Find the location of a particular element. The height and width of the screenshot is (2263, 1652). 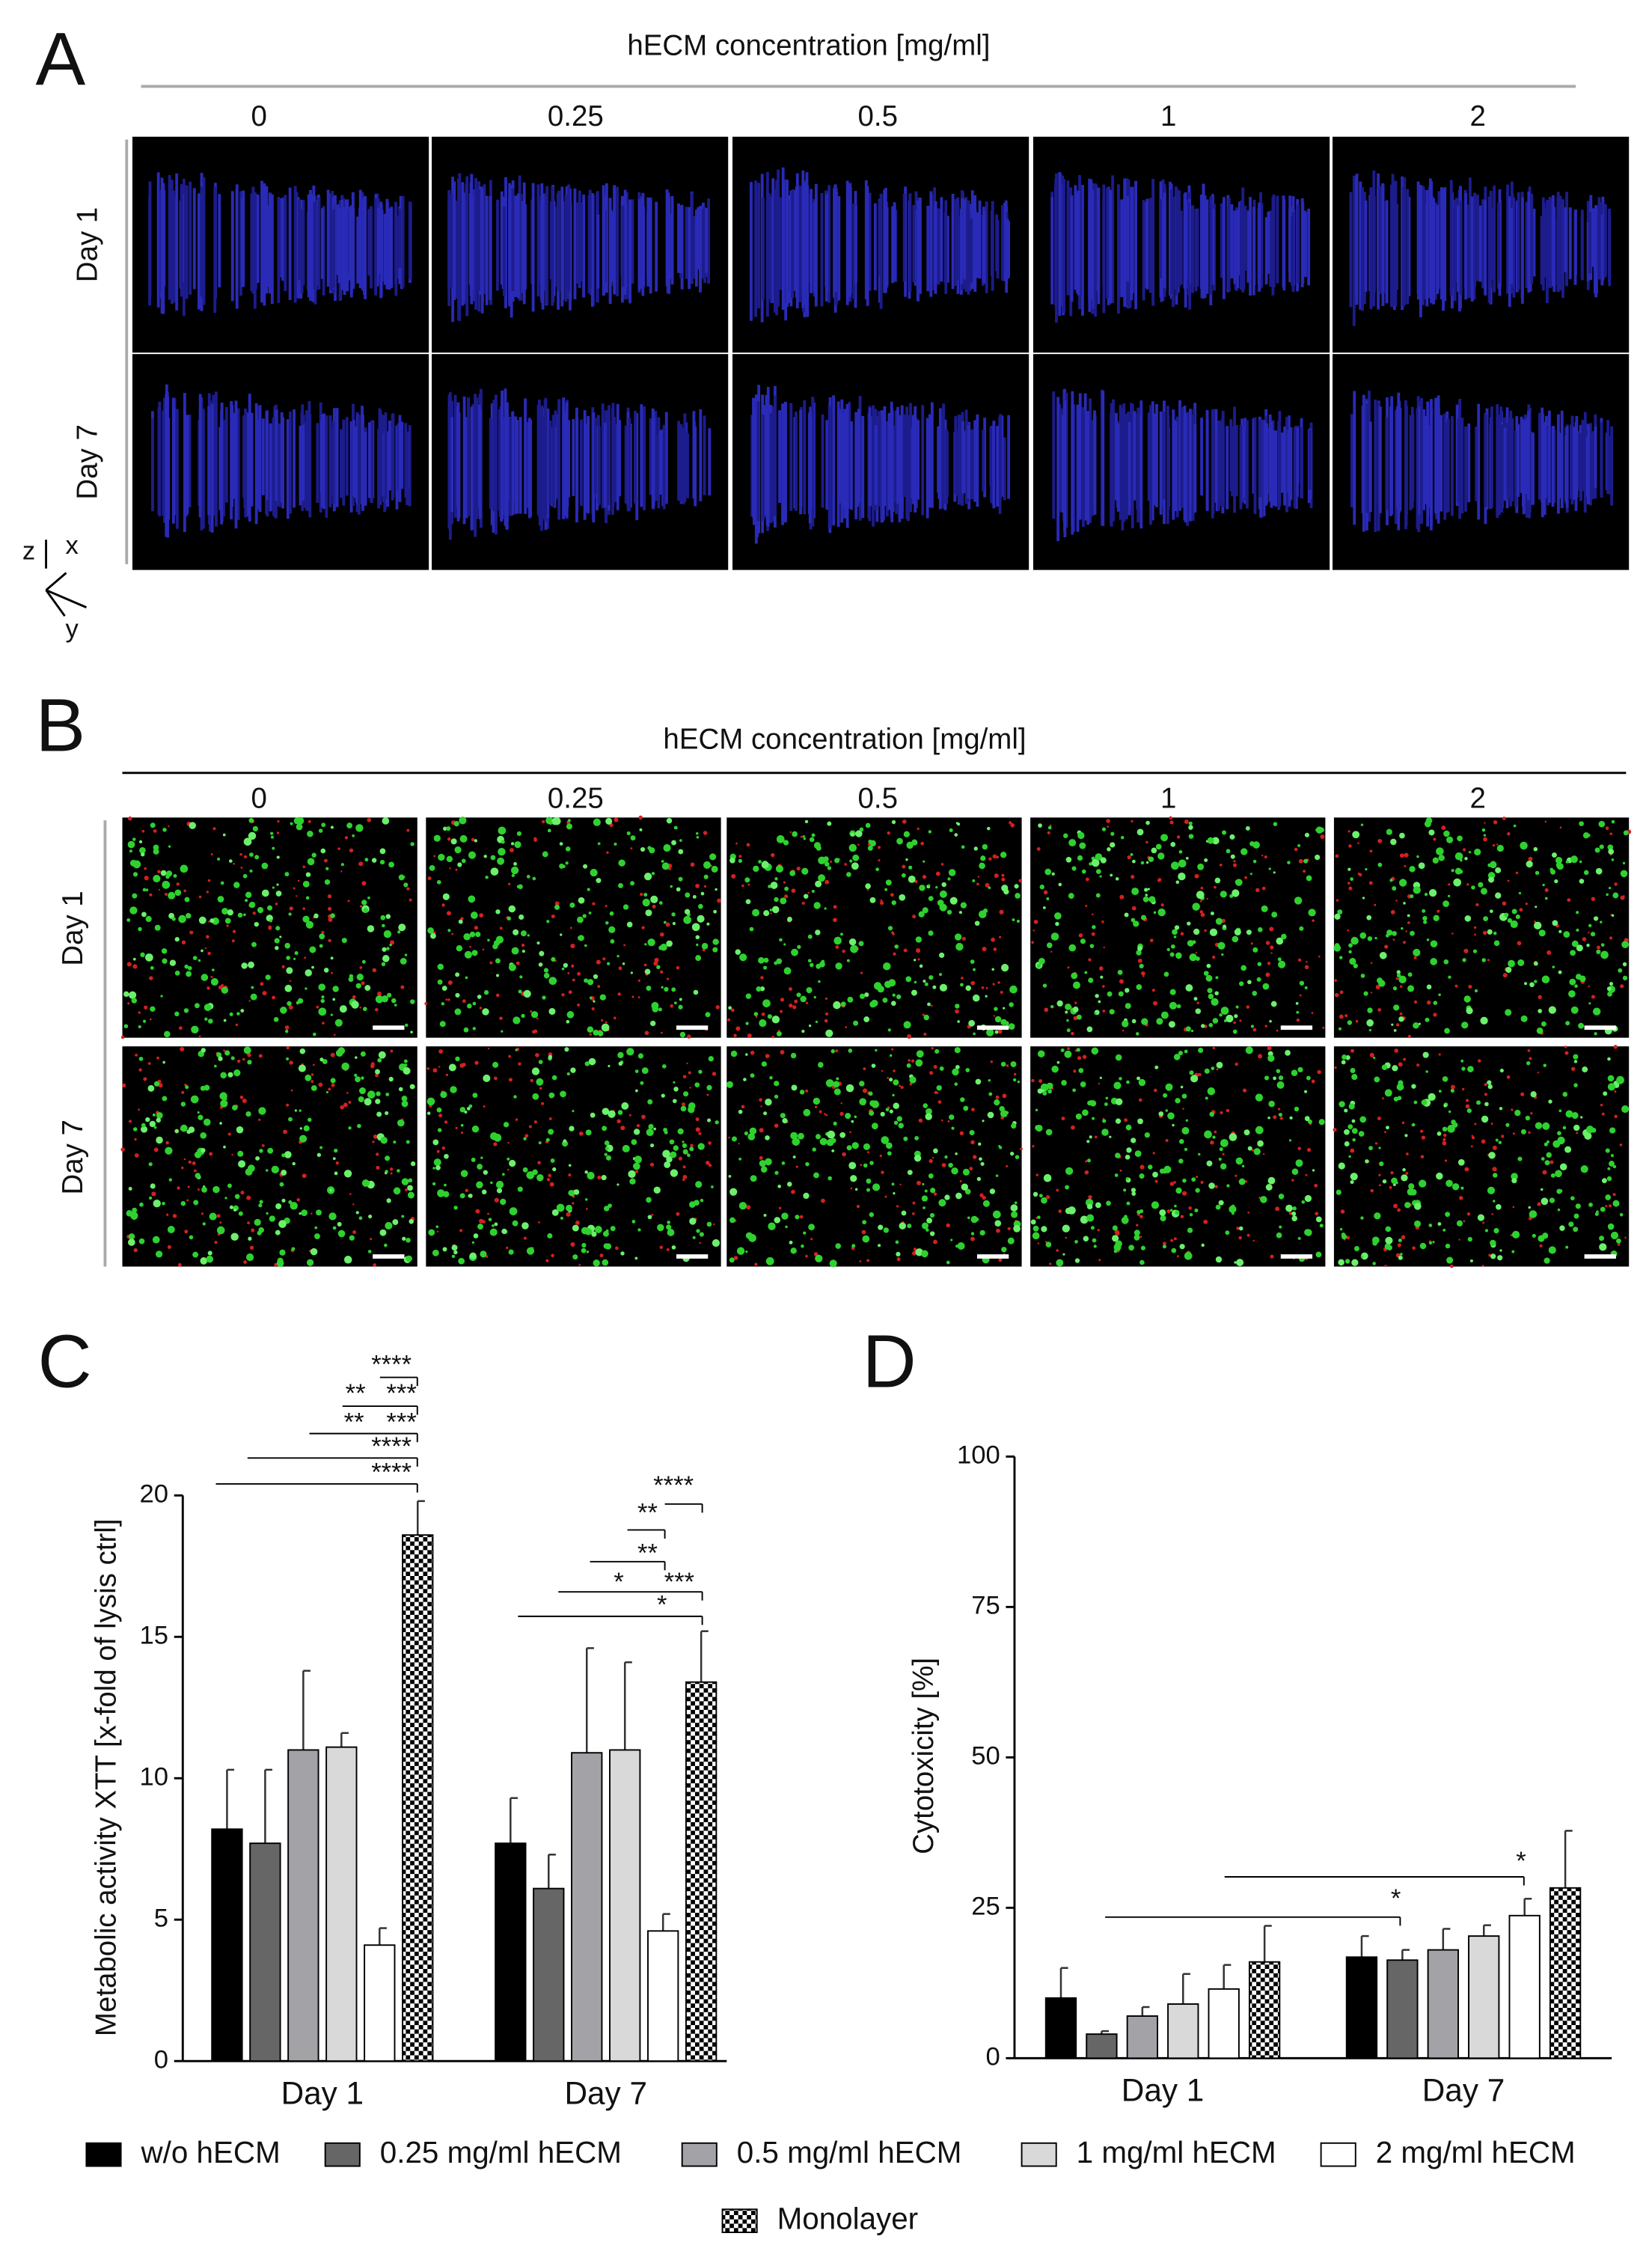

y-tick-label: 5 is located at coordinates (161, 1918).